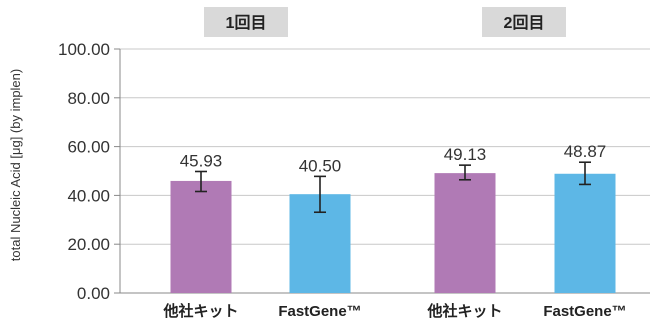 This screenshot has height=326, width=660. Describe the element at coordinates (88, 244) in the screenshot. I see `y-tick-label: 20.00` at that location.